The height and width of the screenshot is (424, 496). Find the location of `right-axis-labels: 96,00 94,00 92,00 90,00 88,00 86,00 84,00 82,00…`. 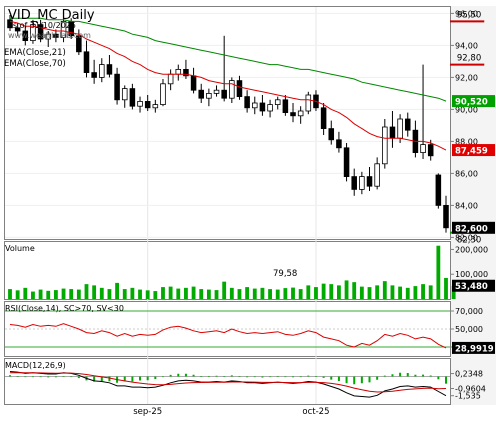

right-axis-labels: 96,00 94,00 92,00 90,00 88,00 86,00 84,00 82,00… is located at coordinates (472, 205).